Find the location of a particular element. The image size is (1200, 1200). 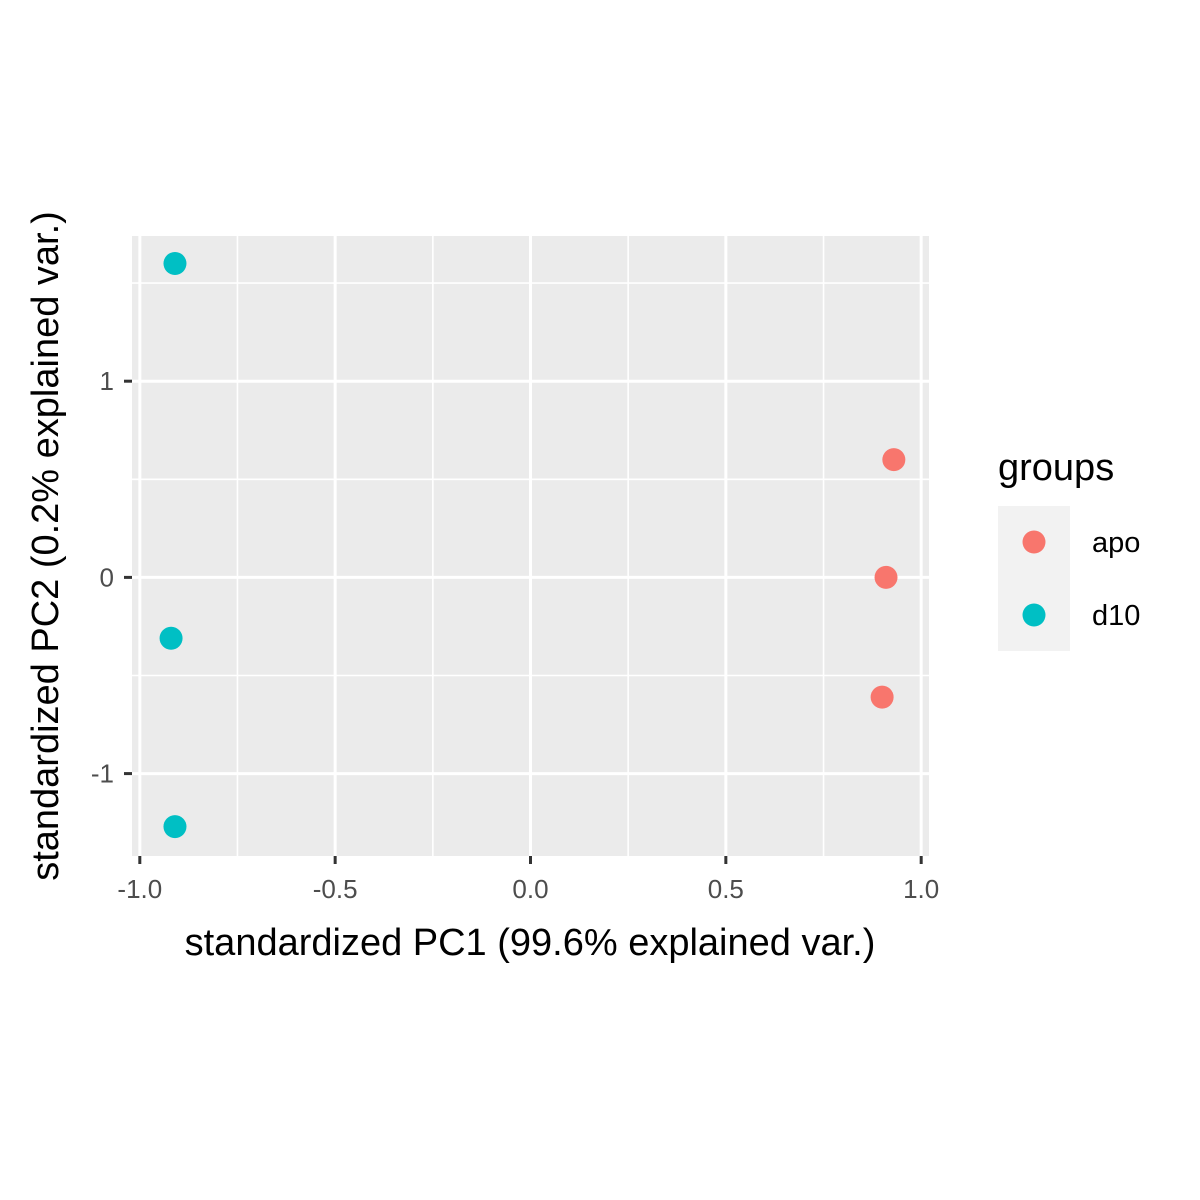

x-tick-label: -1.0 is located at coordinates (139, 889).